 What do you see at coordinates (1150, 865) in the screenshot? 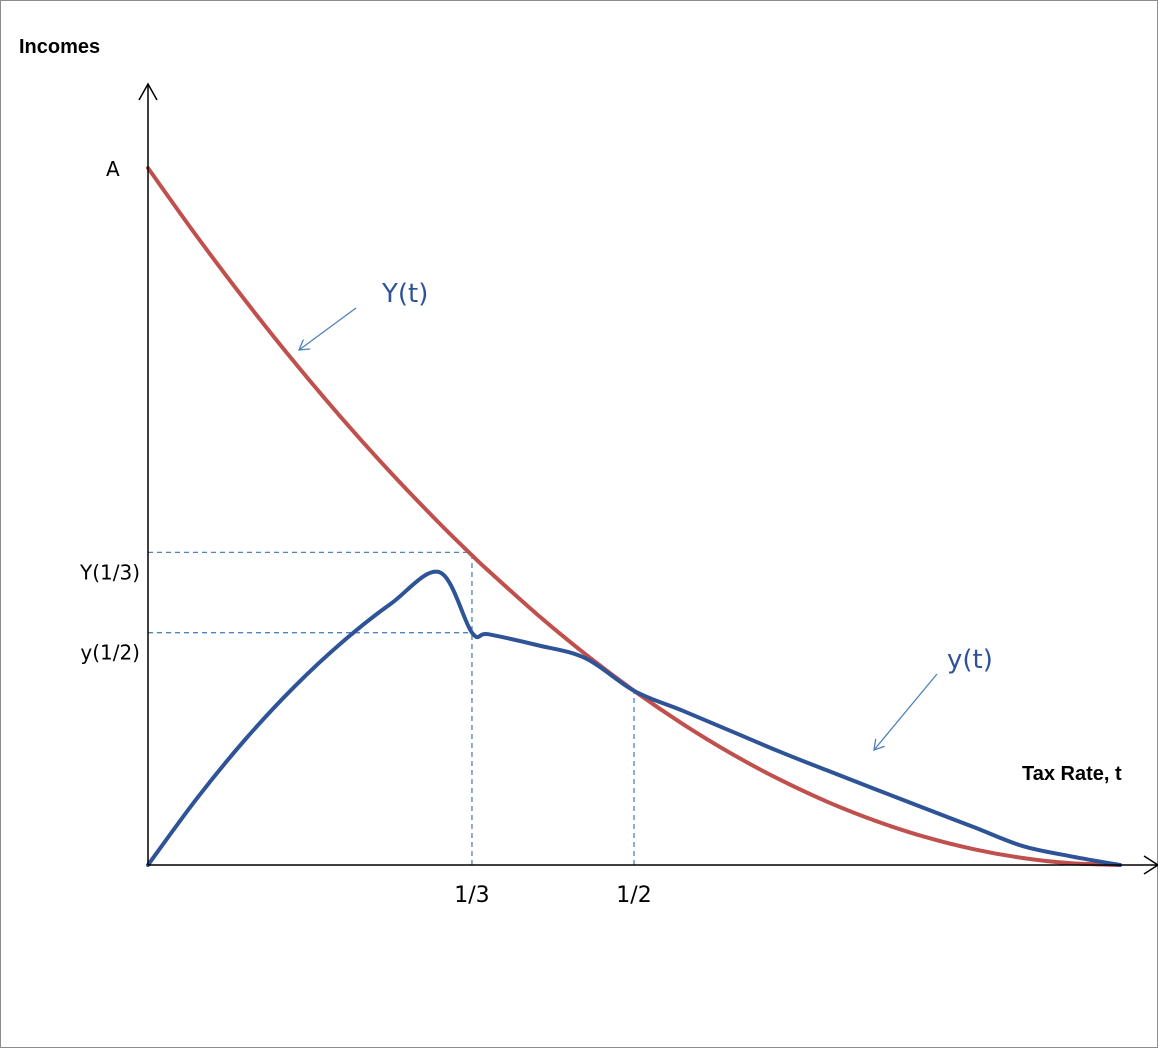
I see `x-axis-arrowhead` at bounding box center [1150, 865].